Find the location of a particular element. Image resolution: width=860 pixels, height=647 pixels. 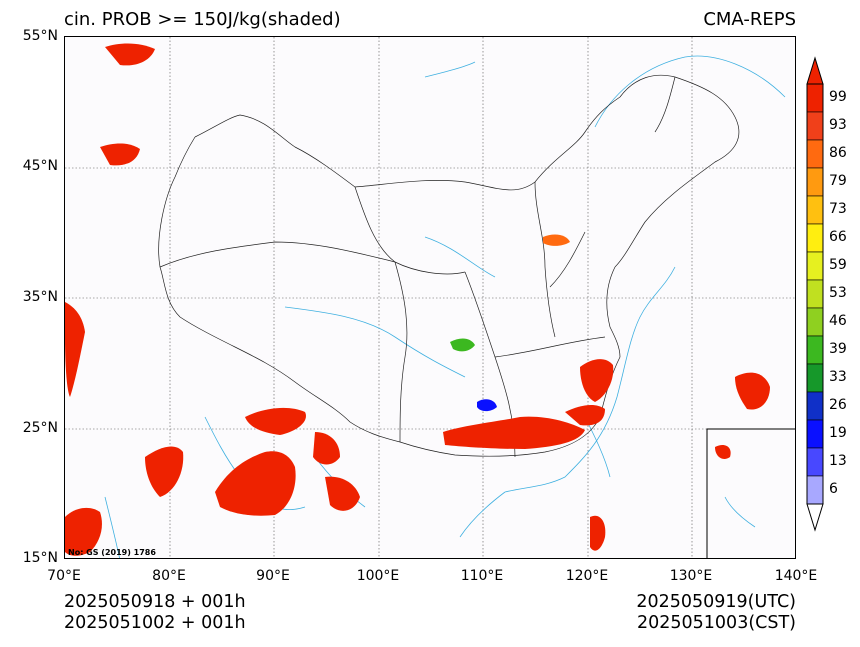

colorbar-label: 59 is located at coordinates (838, 265).